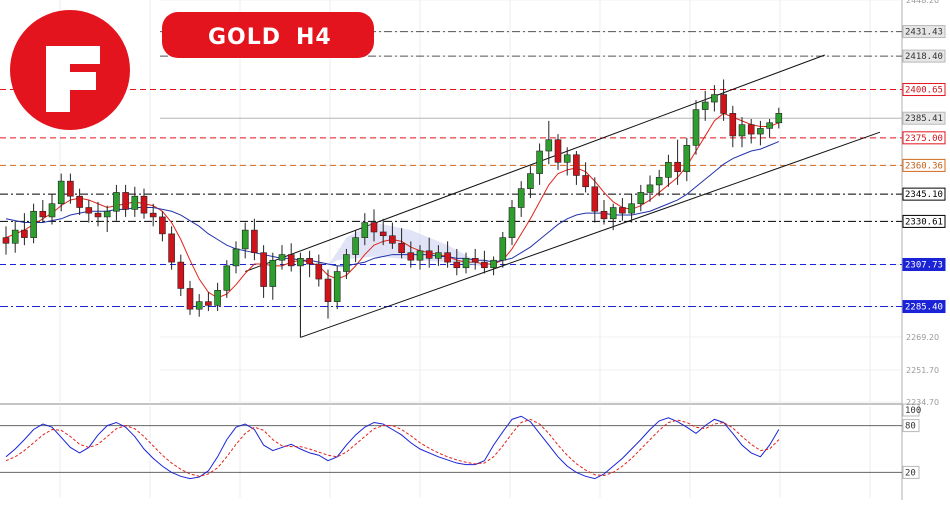 This screenshot has height=505, width=950. I want to click on level-price-tag: 2400.65, so click(924, 91).